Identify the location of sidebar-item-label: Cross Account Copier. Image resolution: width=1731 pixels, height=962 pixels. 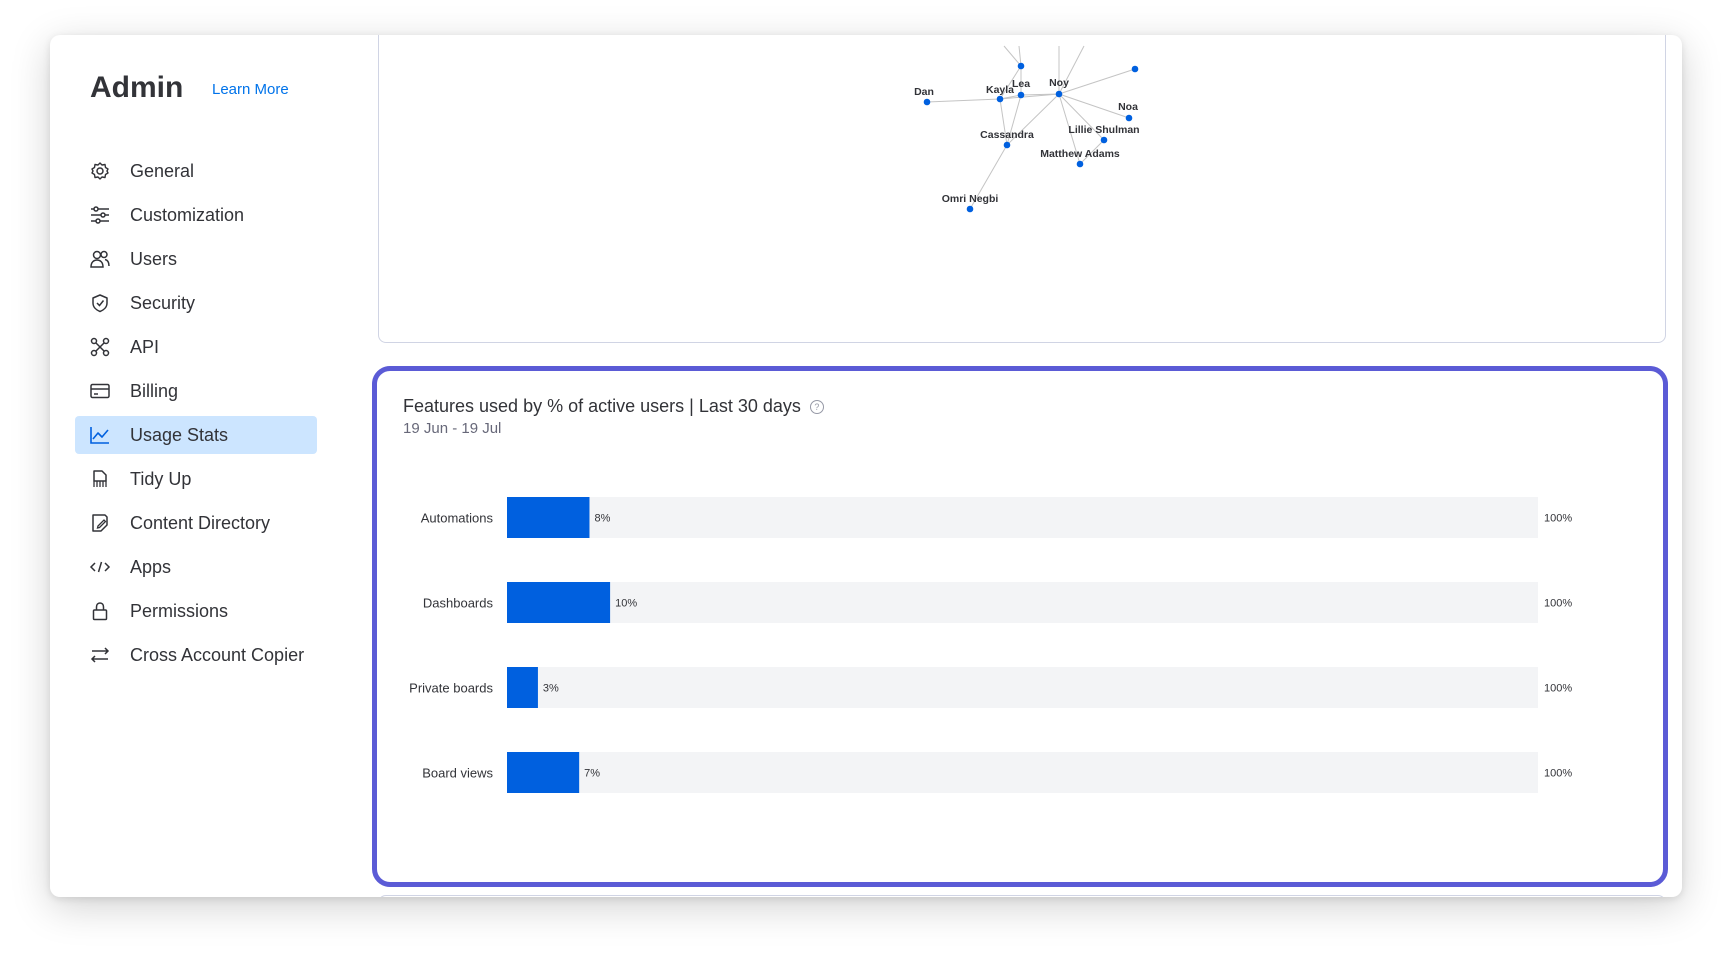
(217, 655).